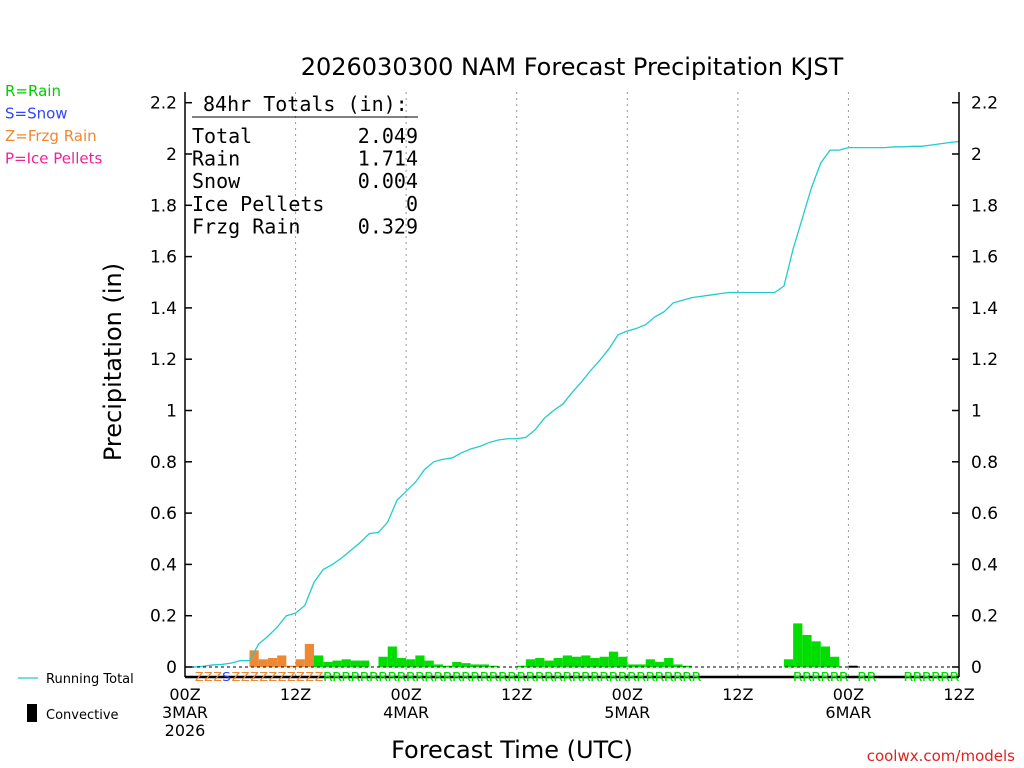 The image size is (1024, 768). I want to click on x-tick-label-0-0: 00Z, so click(184, 694).